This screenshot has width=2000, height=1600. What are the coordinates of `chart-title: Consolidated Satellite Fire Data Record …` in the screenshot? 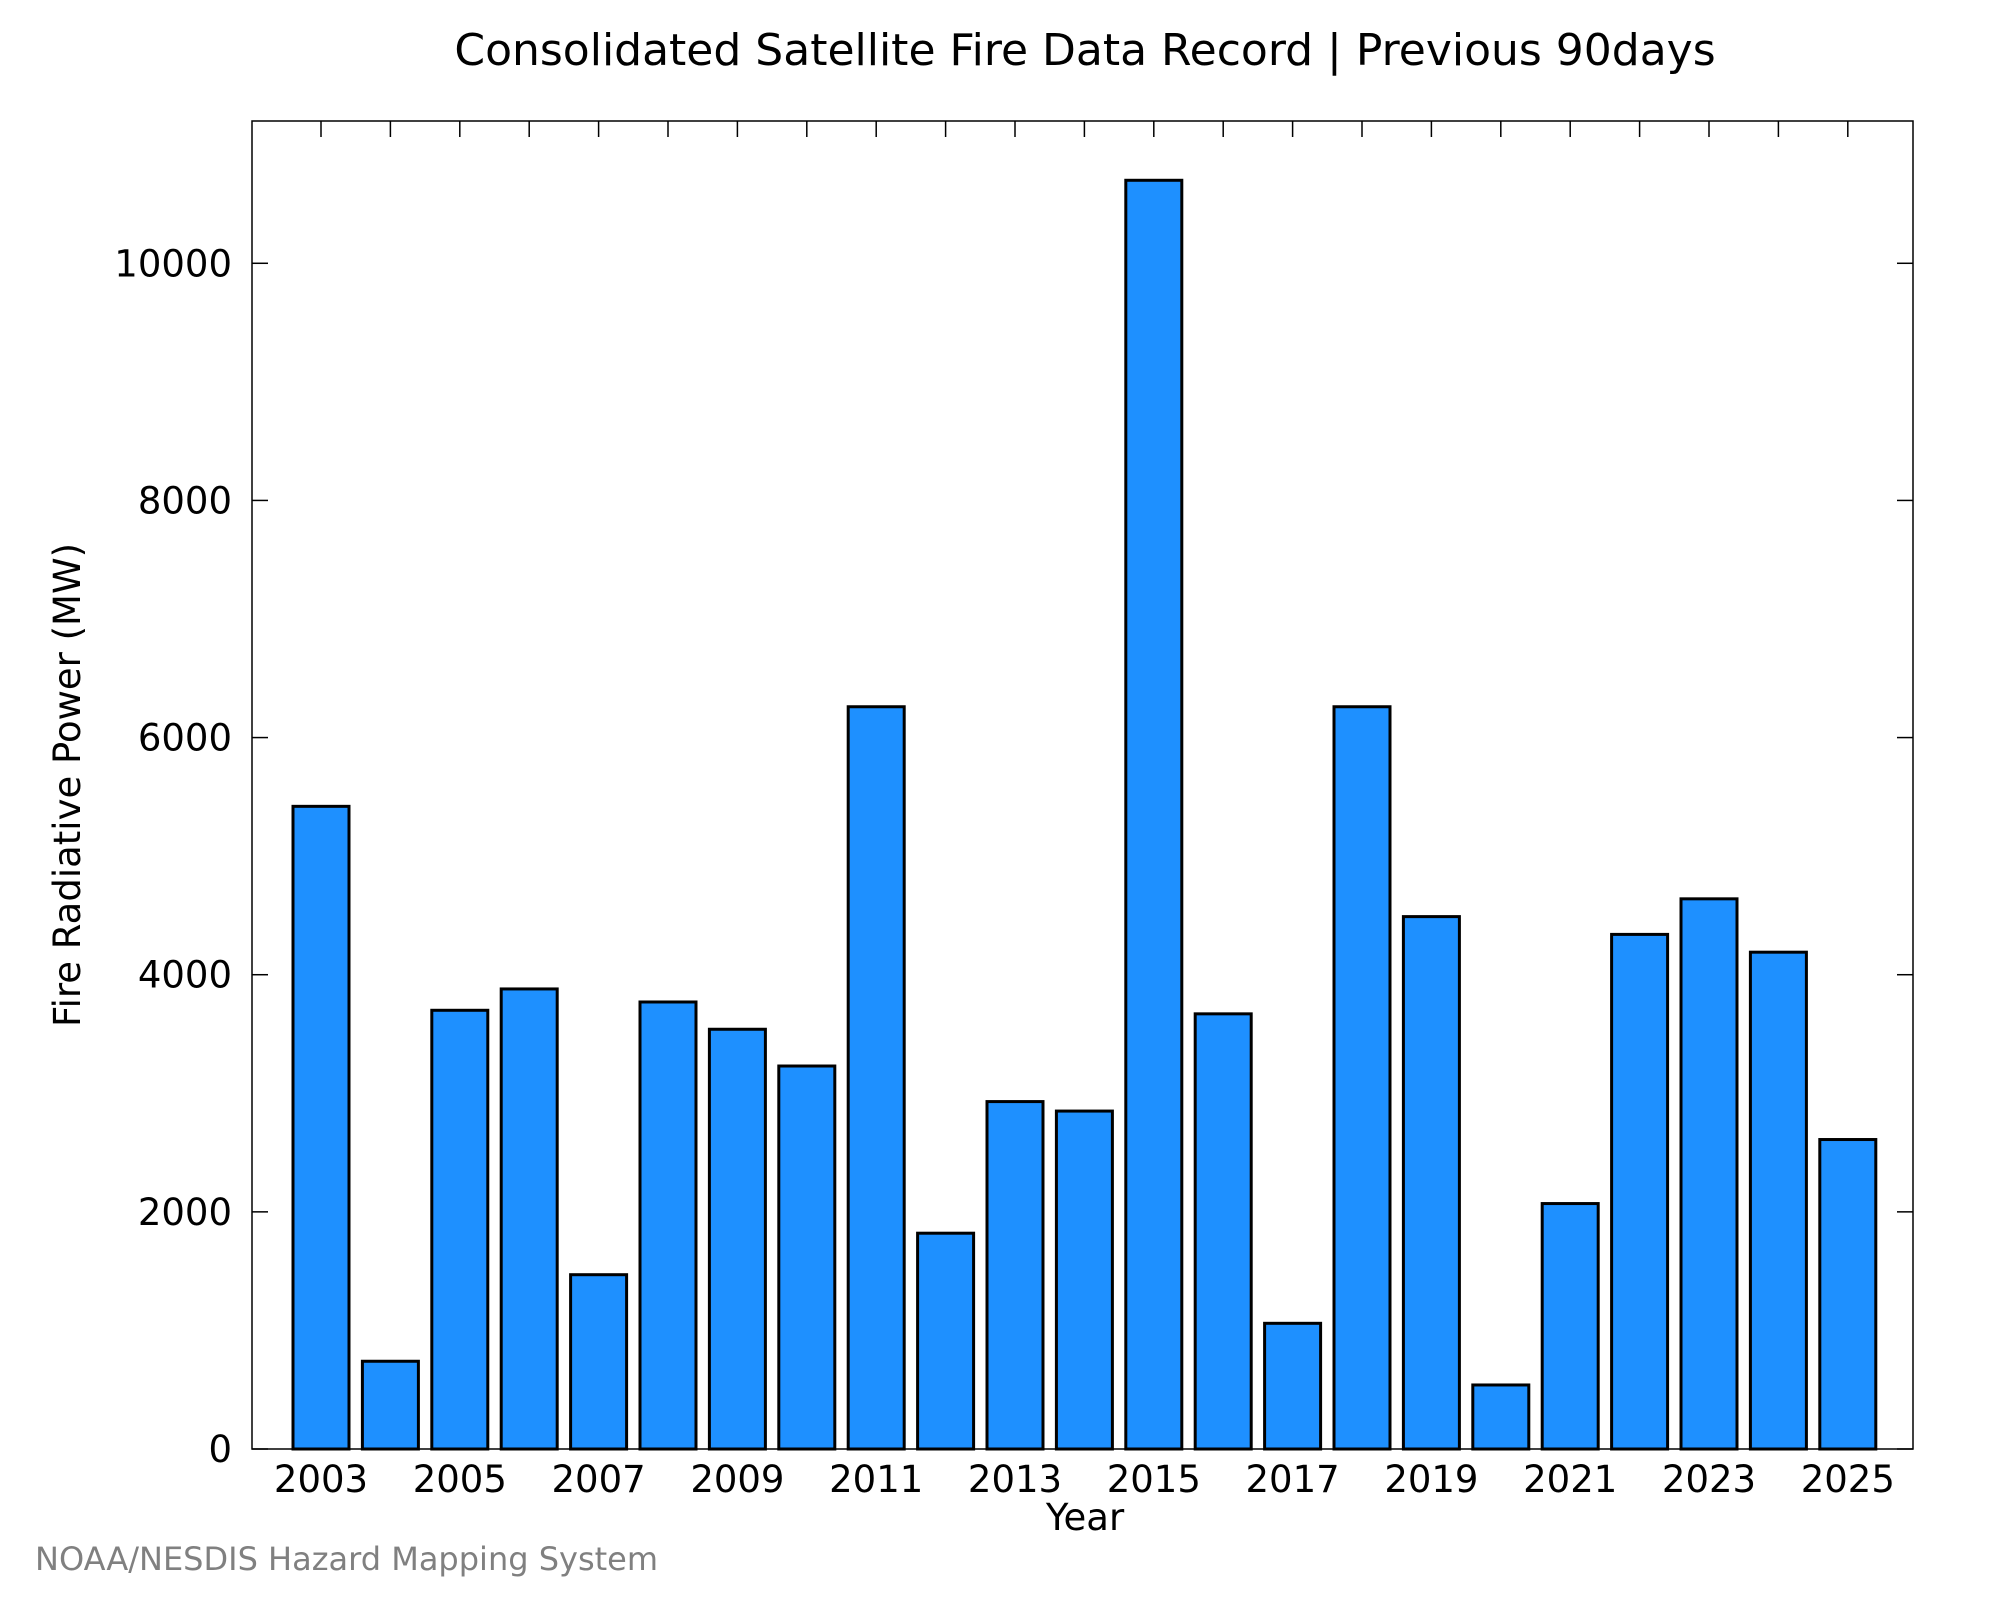 It's located at (1084, 50).